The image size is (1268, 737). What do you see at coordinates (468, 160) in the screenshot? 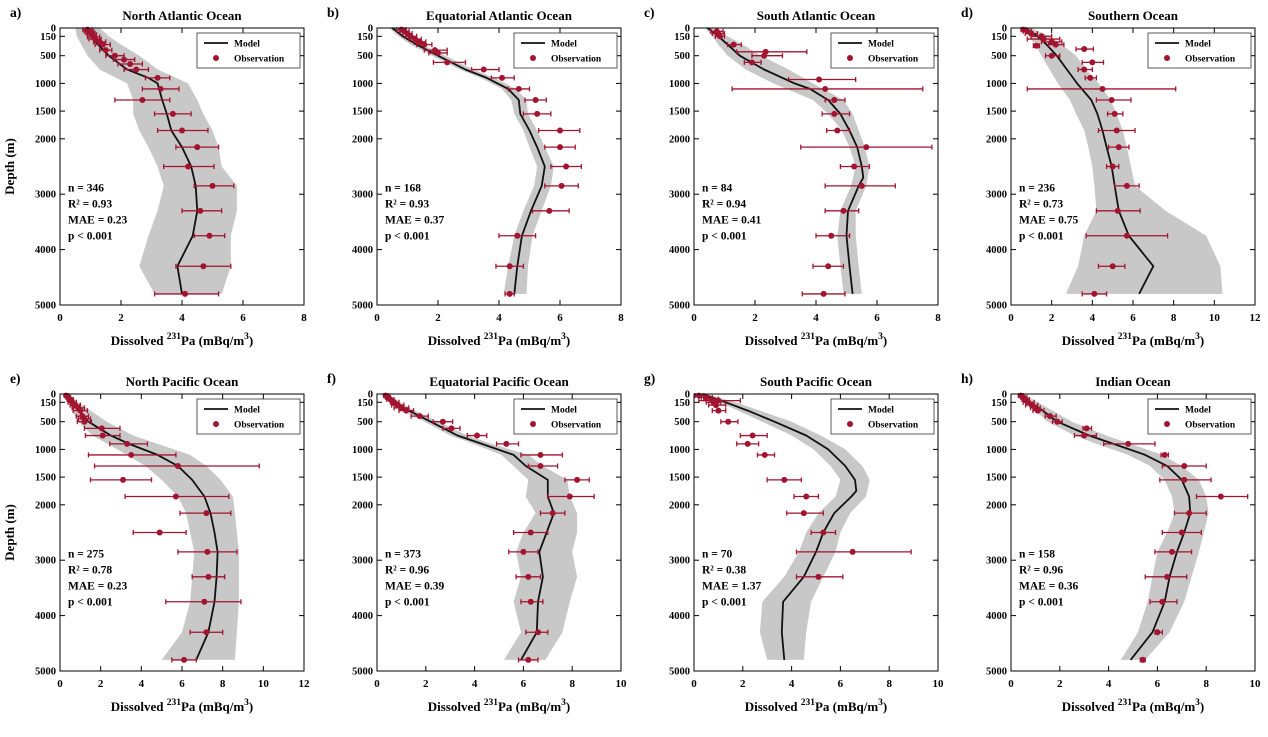
I see `model-line` at bounding box center [468, 160].